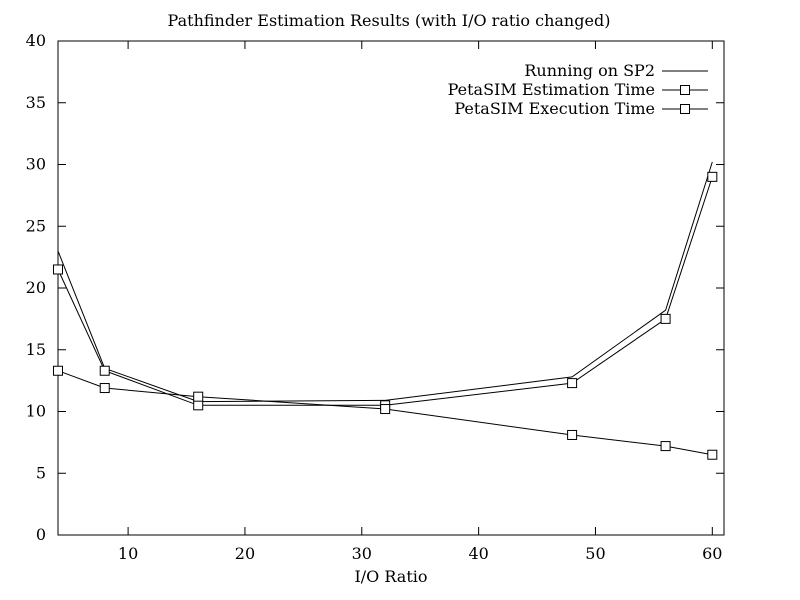 The width and height of the screenshot is (800, 600). Describe the element at coordinates (245, 553) in the screenshot. I see `x-tick-label: 20` at that location.